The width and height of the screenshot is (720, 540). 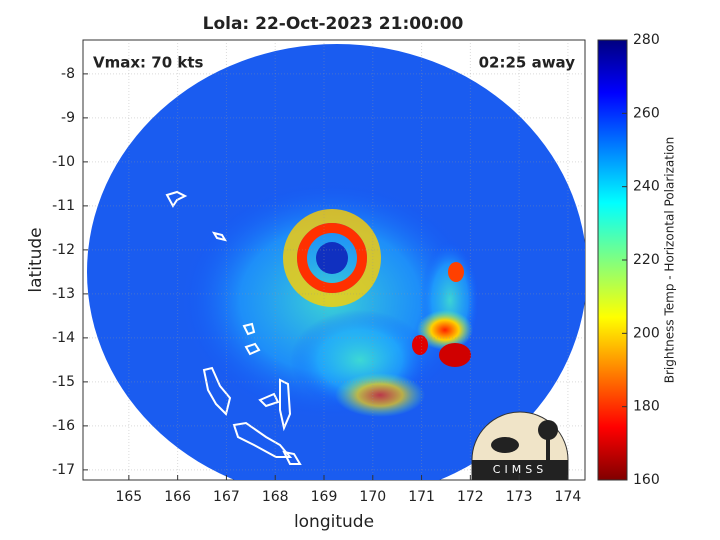 I want to click on y-tick-label: -17, so click(x=63, y=470).